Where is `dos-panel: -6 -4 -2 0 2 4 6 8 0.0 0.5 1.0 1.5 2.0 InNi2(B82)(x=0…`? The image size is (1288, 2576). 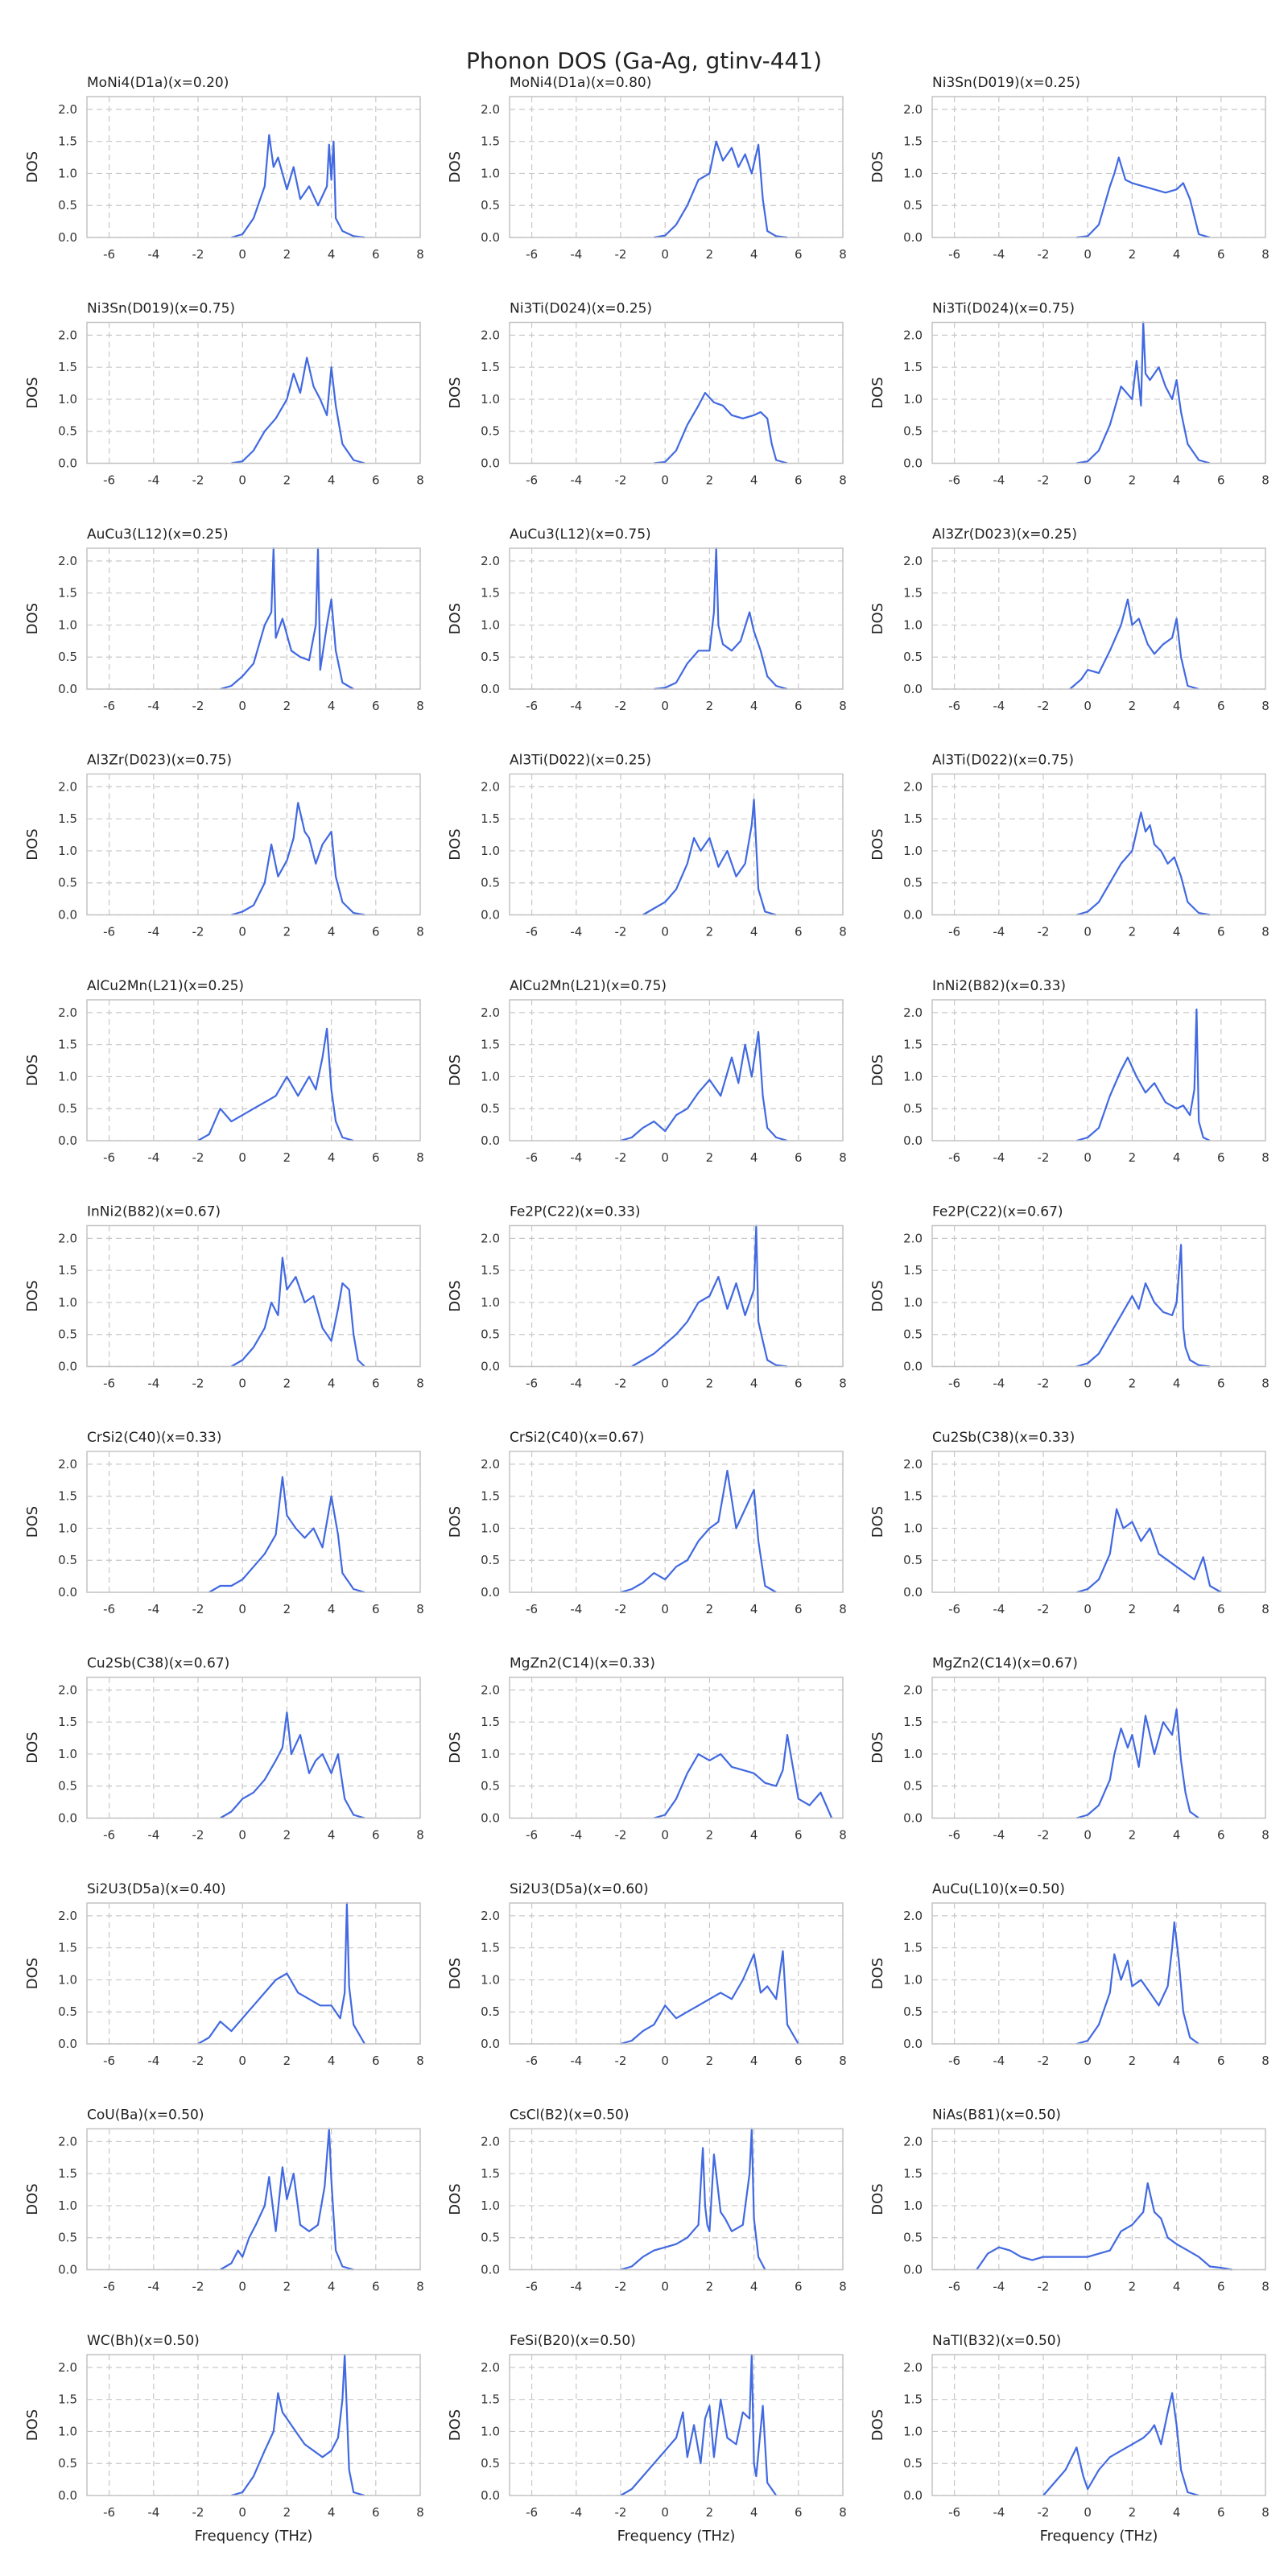 dos-panel: -6 -4 -2 0 2 4 6 8 0.0 0.5 1.0 1.5 2.0 InNi2(B82)(x=0… is located at coordinates (224, 1297).